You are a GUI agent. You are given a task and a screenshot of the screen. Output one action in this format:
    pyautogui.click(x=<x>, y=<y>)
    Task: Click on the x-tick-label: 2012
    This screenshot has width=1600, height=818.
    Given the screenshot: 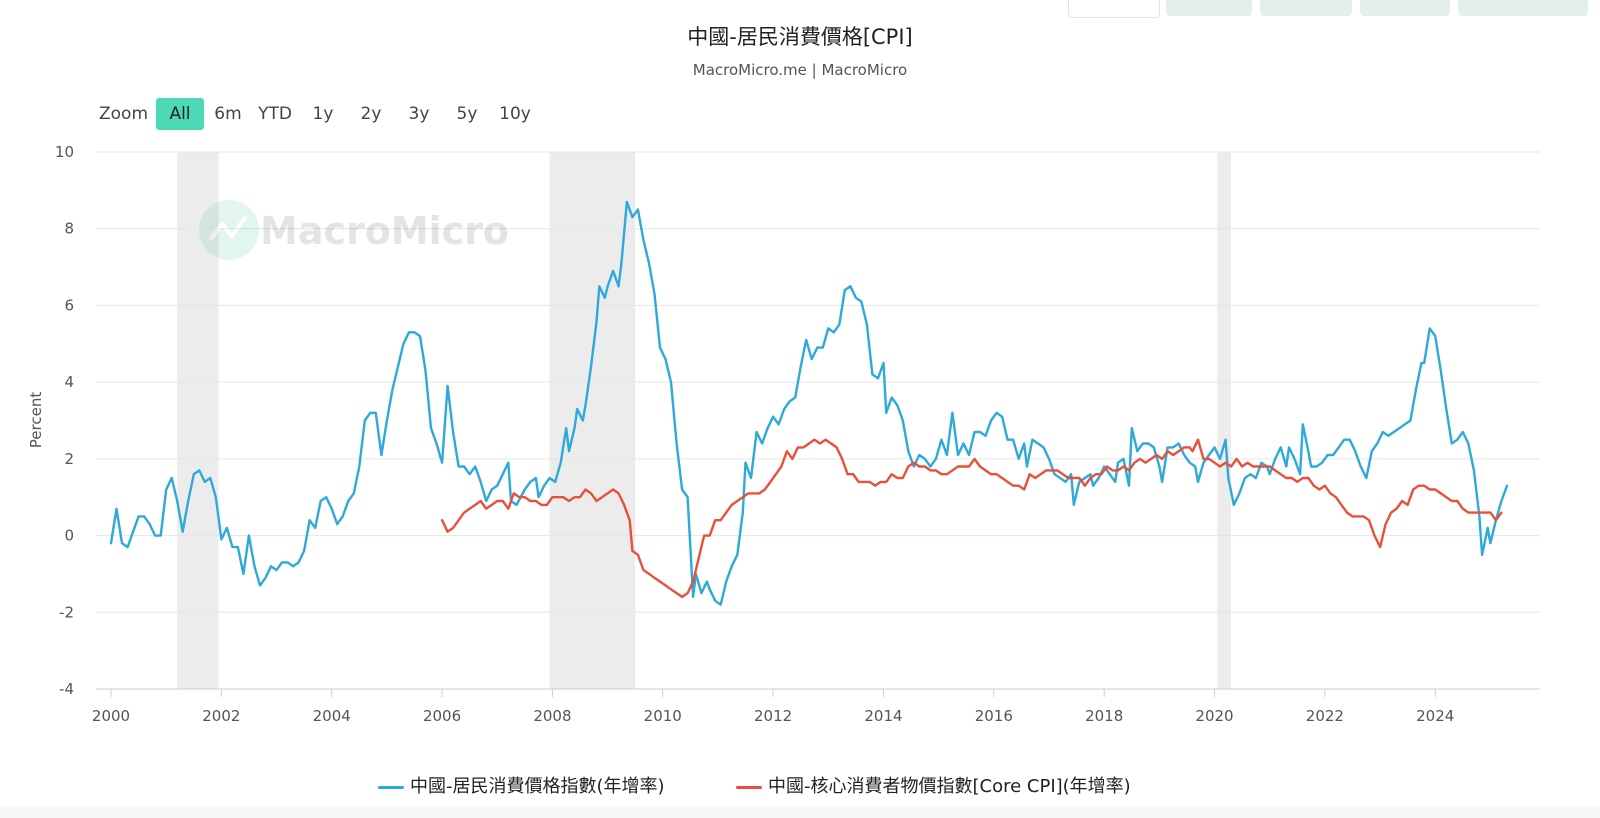 What is the action you would take?
    pyautogui.click(x=773, y=716)
    